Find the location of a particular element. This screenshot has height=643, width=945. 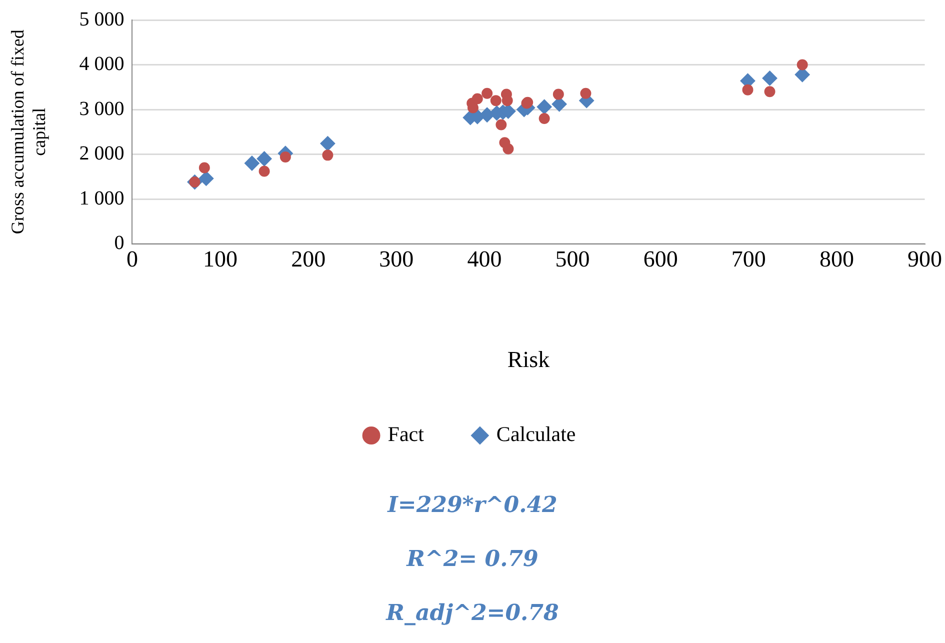

y-tick-label: 3 000 is located at coordinates (101, 109).